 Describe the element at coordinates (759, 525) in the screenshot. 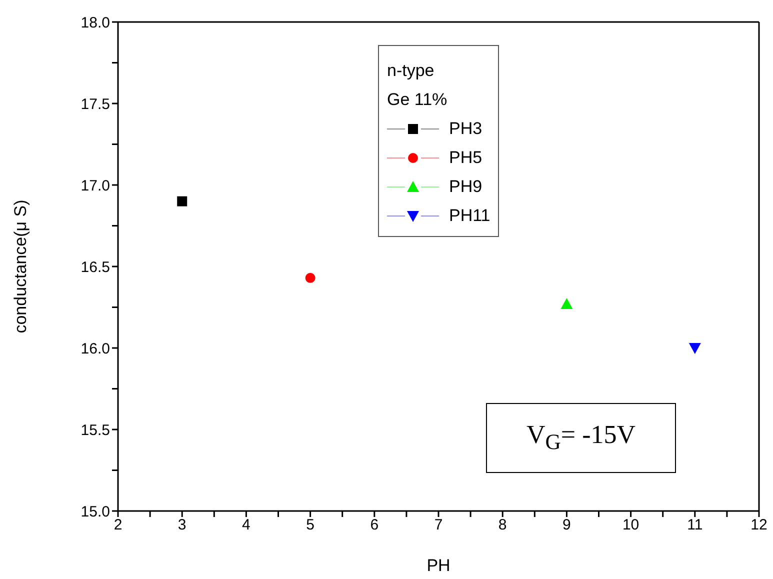

I see `x-tick-label: 12` at that location.